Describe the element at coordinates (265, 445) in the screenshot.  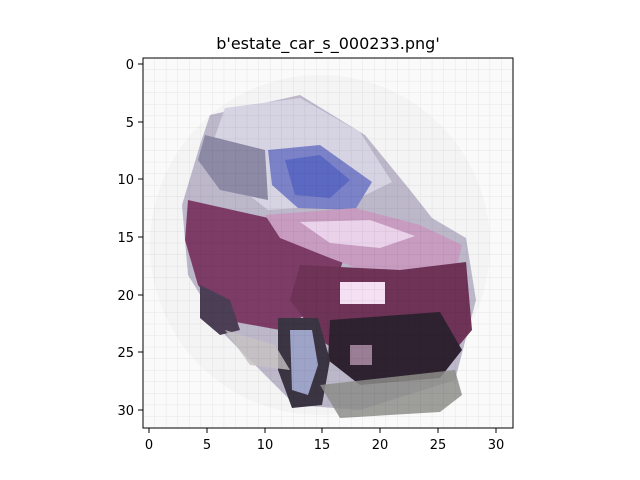
I see `x-tick-label: 10` at that location.